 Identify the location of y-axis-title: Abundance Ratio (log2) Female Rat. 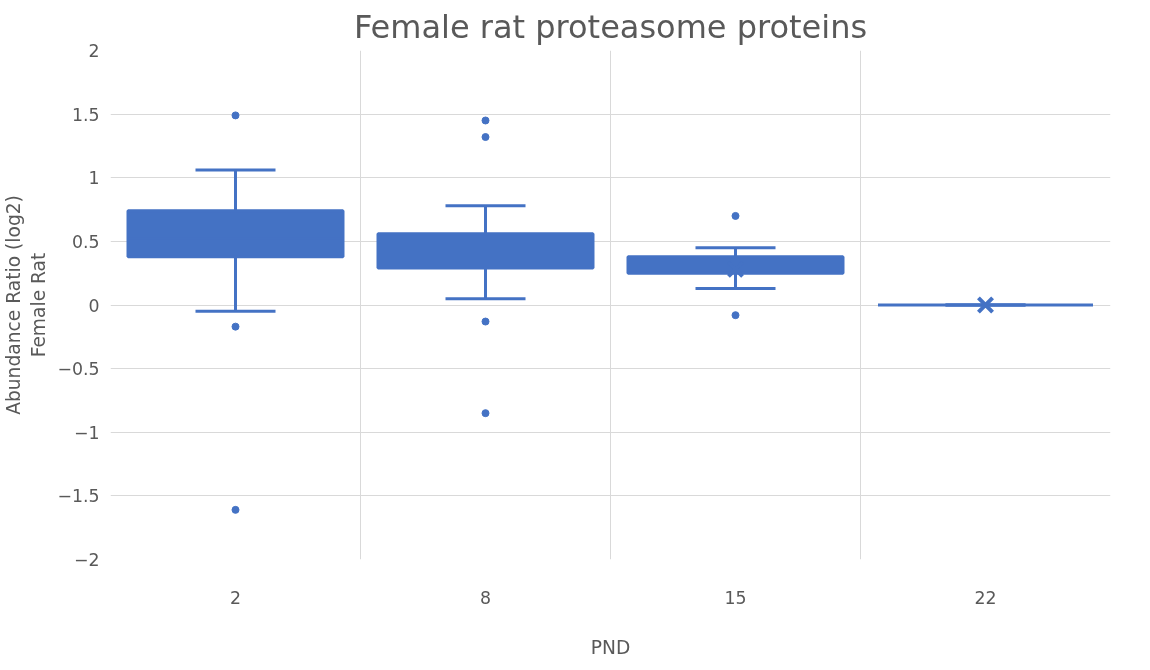
(26, 305).